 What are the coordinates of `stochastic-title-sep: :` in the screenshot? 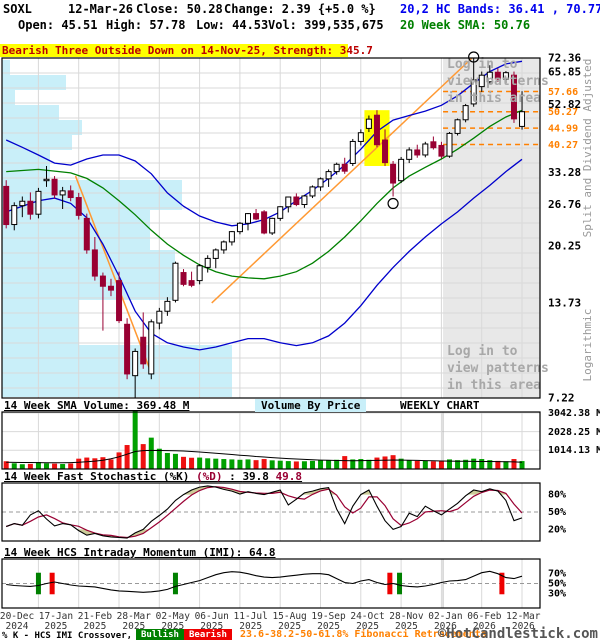 It's located at (232, 476).